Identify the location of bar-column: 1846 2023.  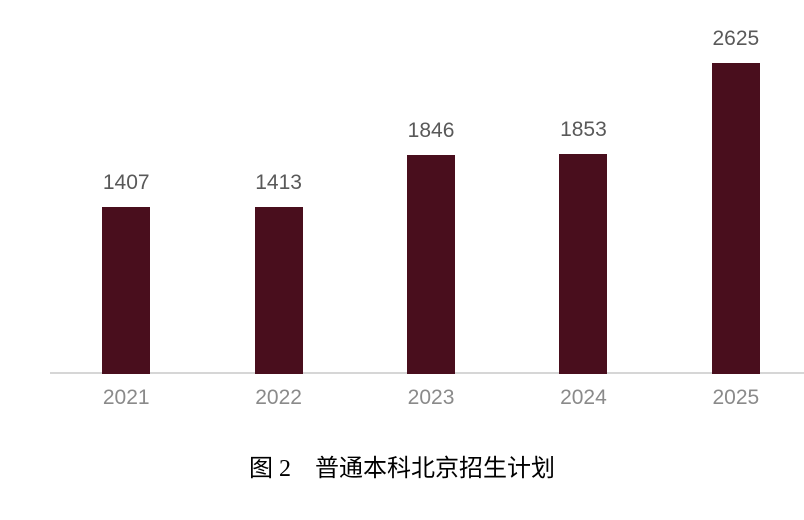
(431, 204).